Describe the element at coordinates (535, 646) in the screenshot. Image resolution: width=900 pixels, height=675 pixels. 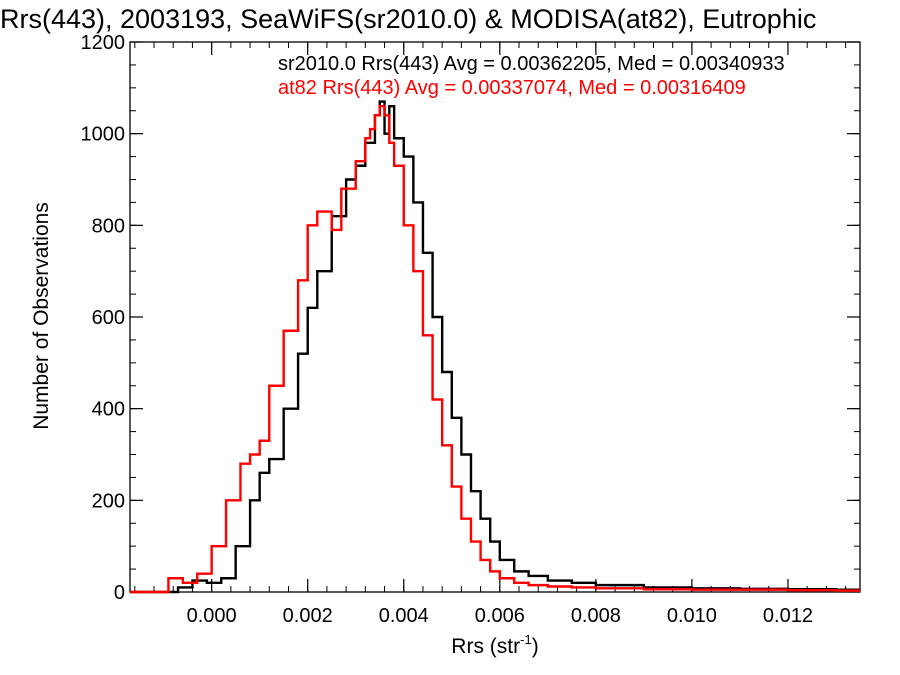
I see `x-axis-label-close: )` at that location.